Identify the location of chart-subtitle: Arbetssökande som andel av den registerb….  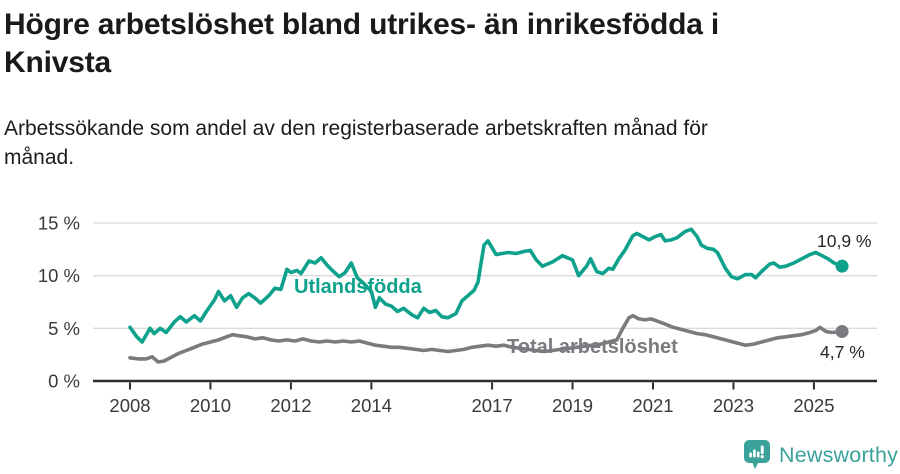
(356, 143).